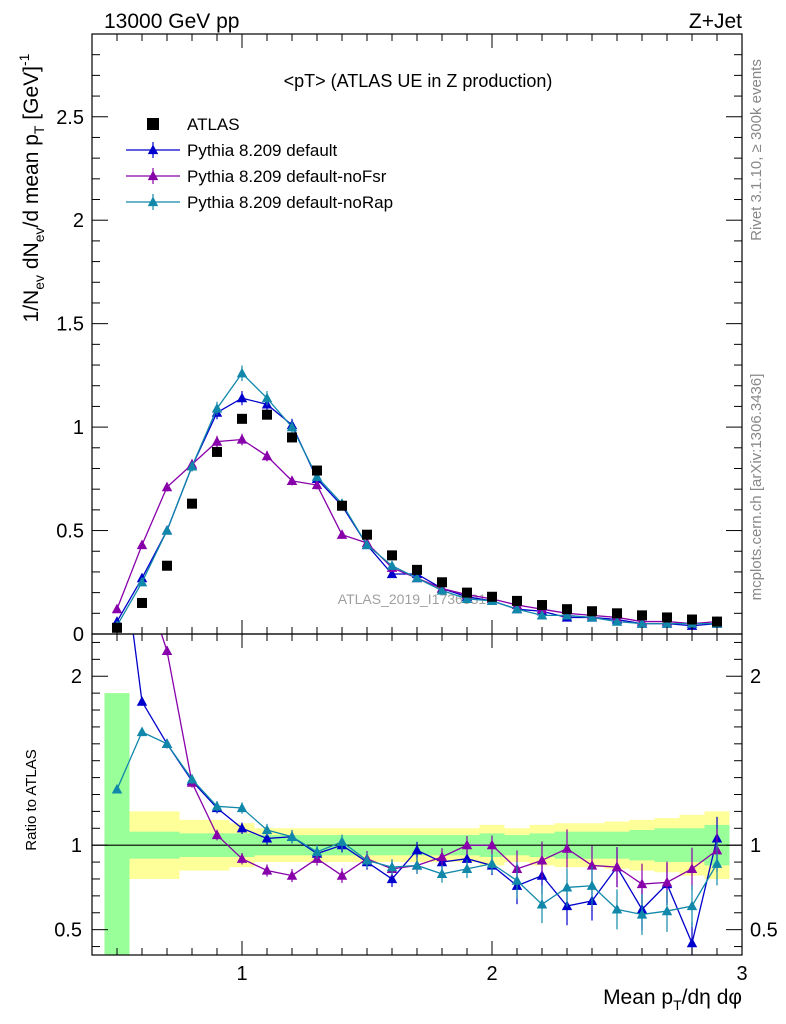  I want to click on ratio-y-tick-label-right: 2, so click(755, 677).